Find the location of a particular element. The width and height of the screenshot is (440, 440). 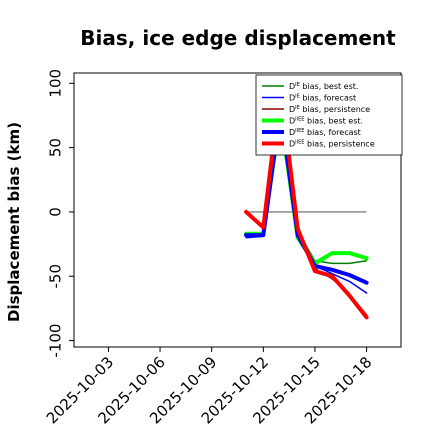

chart-title: Bias, ice edge displacement is located at coordinates (238, 38).